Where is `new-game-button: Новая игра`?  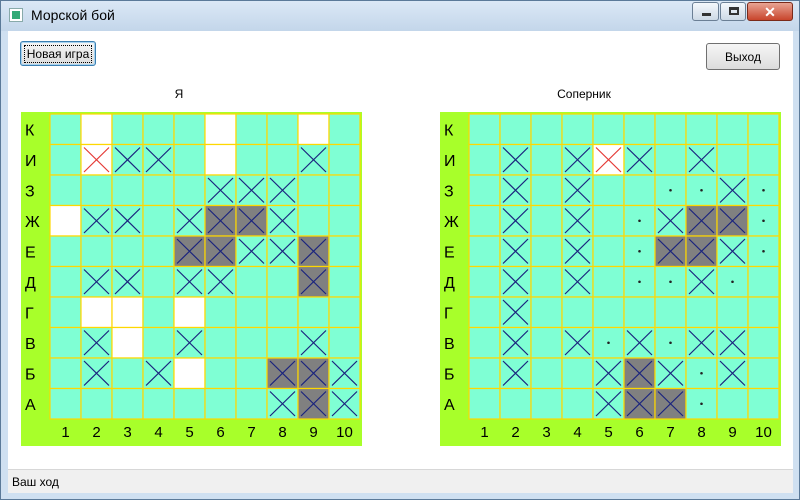 new-game-button: Новая игра is located at coordinates (58, 53).